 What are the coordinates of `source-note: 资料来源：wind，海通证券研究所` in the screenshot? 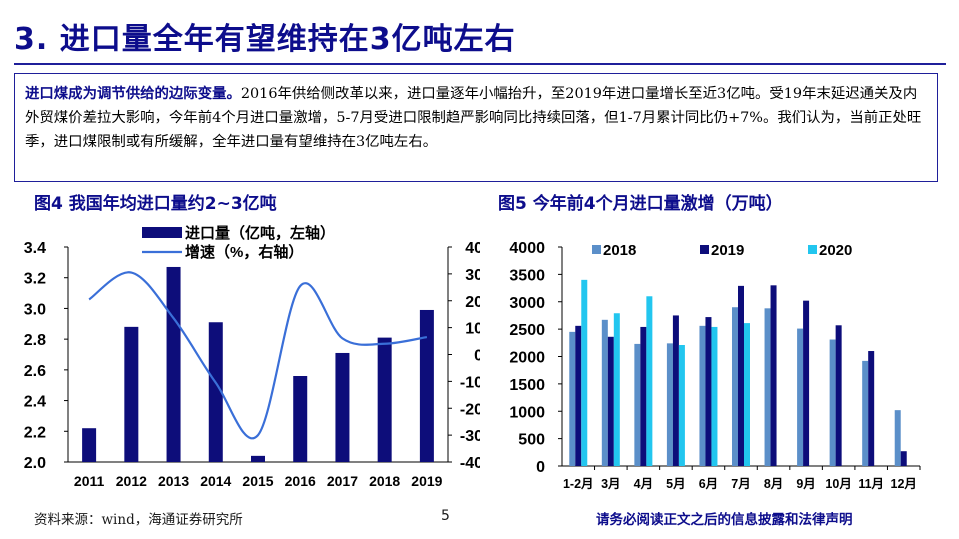 It's located at (138, 520).